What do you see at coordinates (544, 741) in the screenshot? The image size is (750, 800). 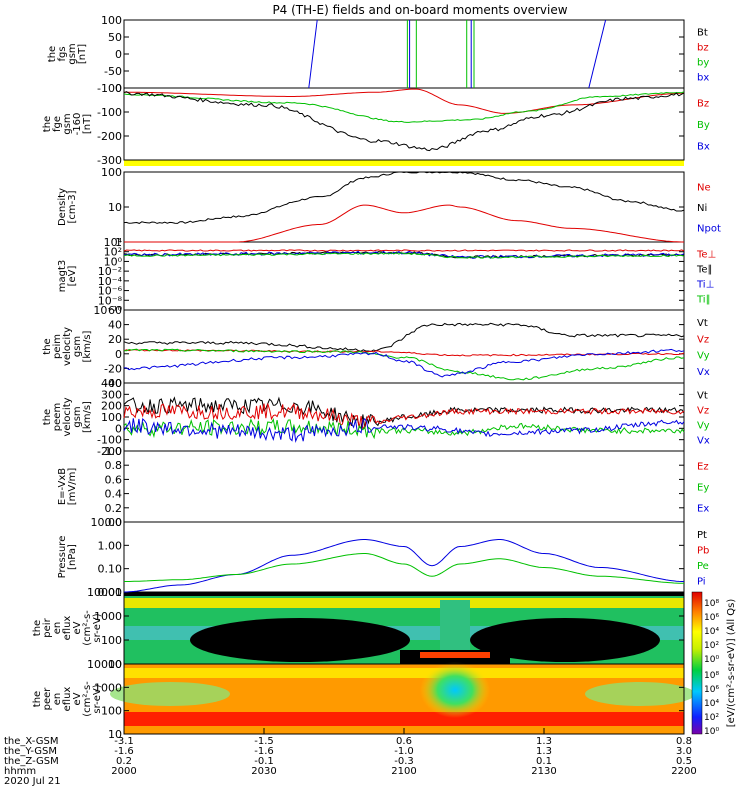 I see `xtick-label-r0-3: 1.3` at bounding box center [544, 741].